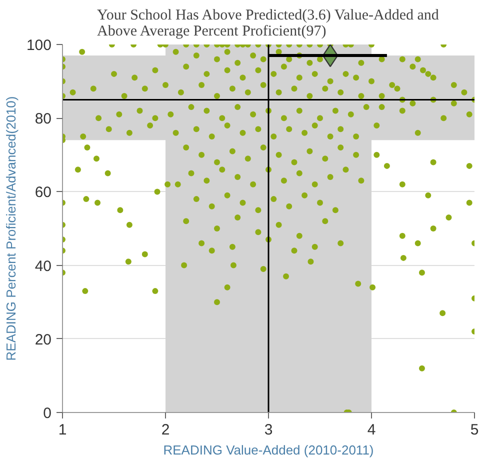 Image resolution: width=486 pixels, height=463 pixels. I want to click on y-tick-label: 60, so click(43, 193).